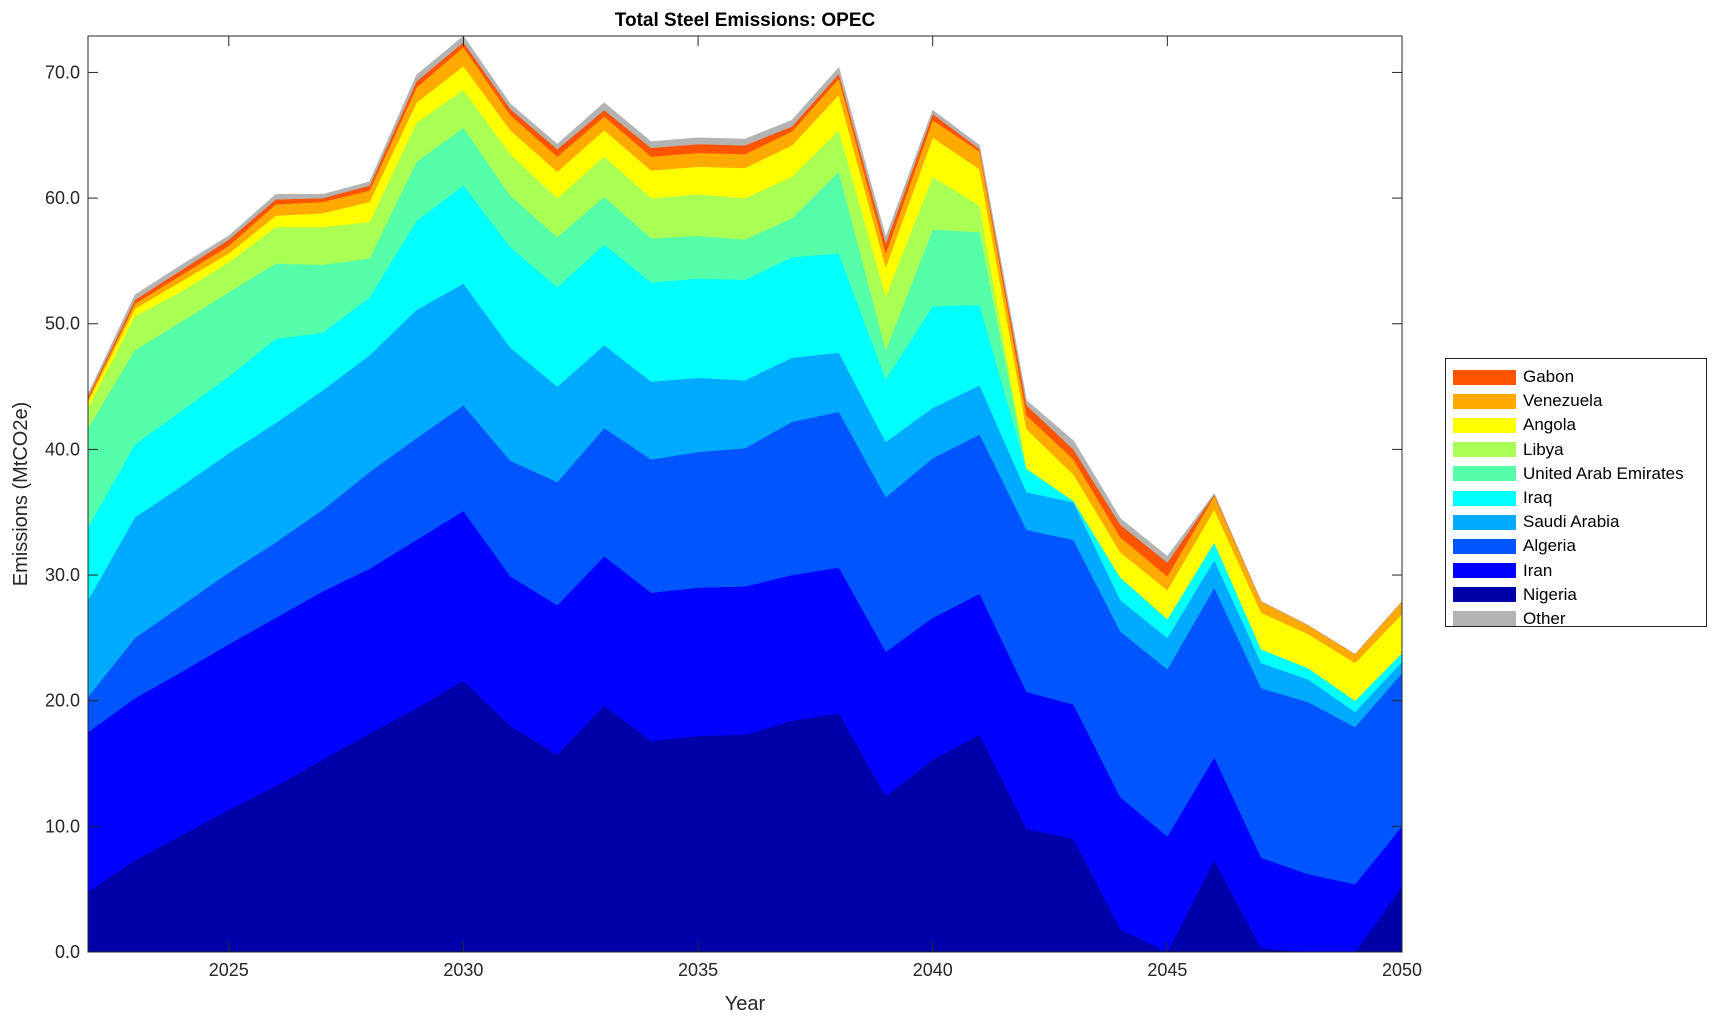  I want to click on y-tick-label: 20.0, so click(62, 701).